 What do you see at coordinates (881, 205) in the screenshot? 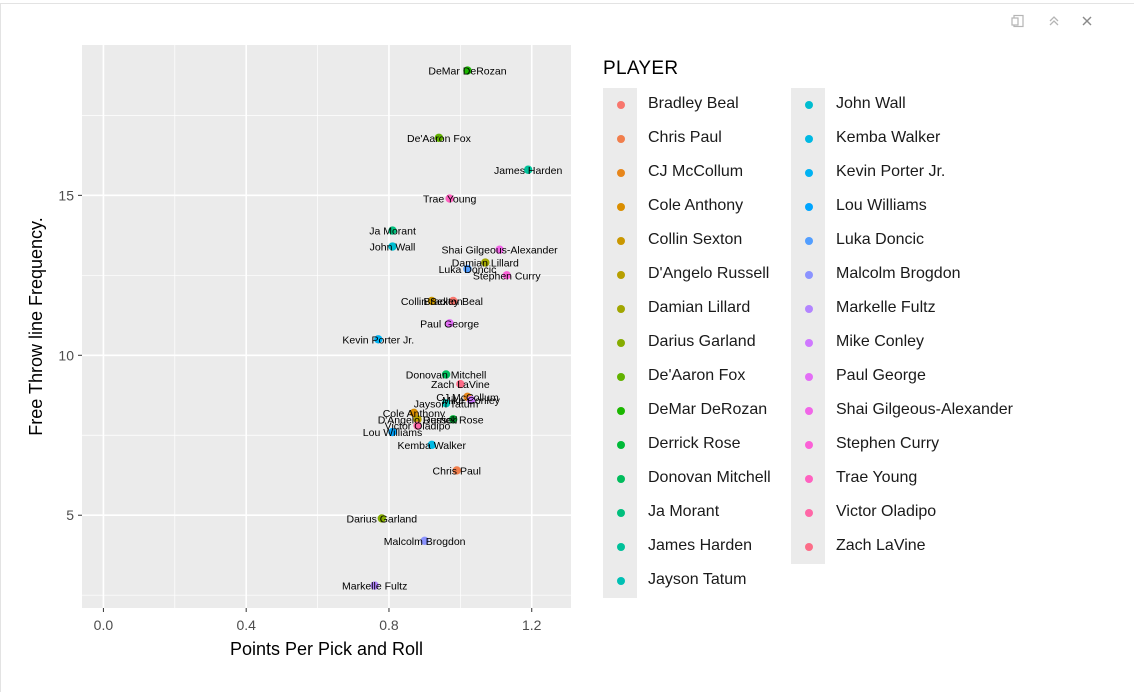
I see `legend-label: Lou Williams` at bounding box center [881, 205].